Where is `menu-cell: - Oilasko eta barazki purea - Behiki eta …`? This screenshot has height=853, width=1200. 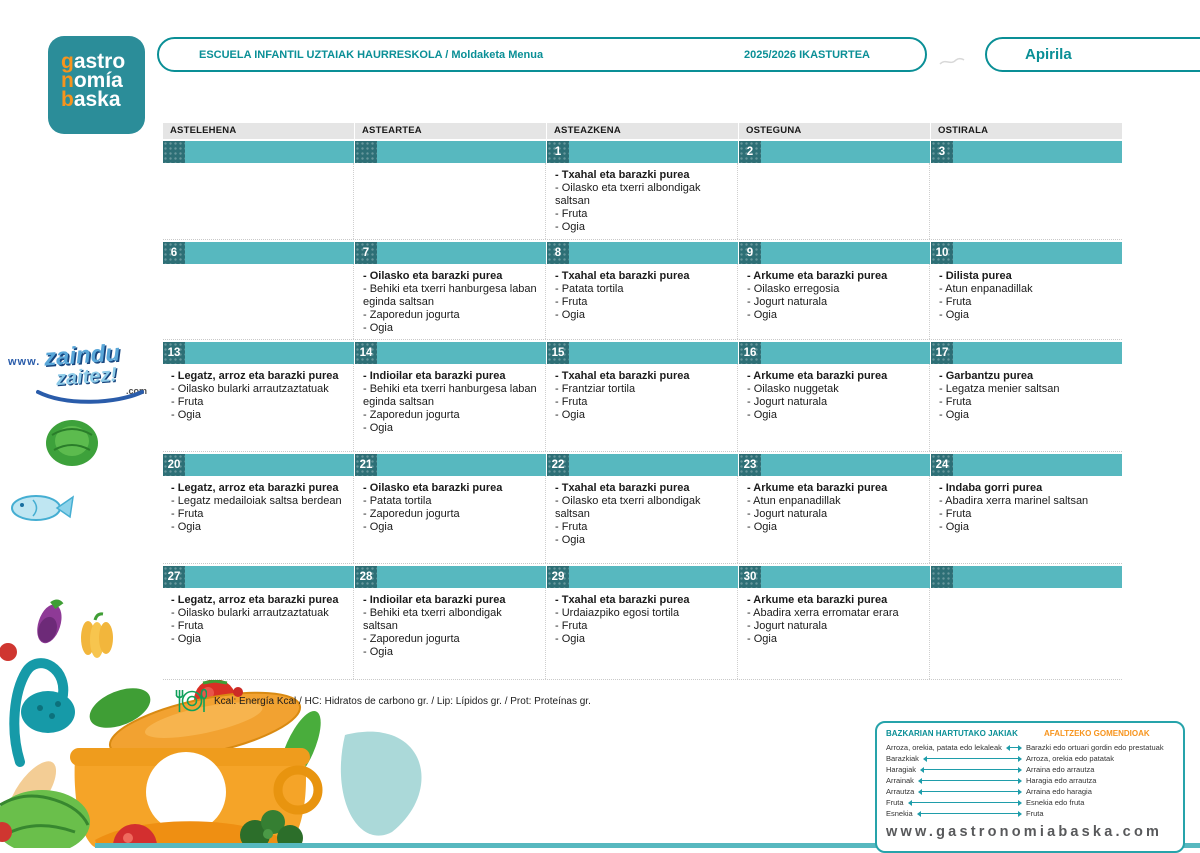 menu-cell: - Oilasko eta barazki purea - Behiki eta … is located at coordinates (450, 301).